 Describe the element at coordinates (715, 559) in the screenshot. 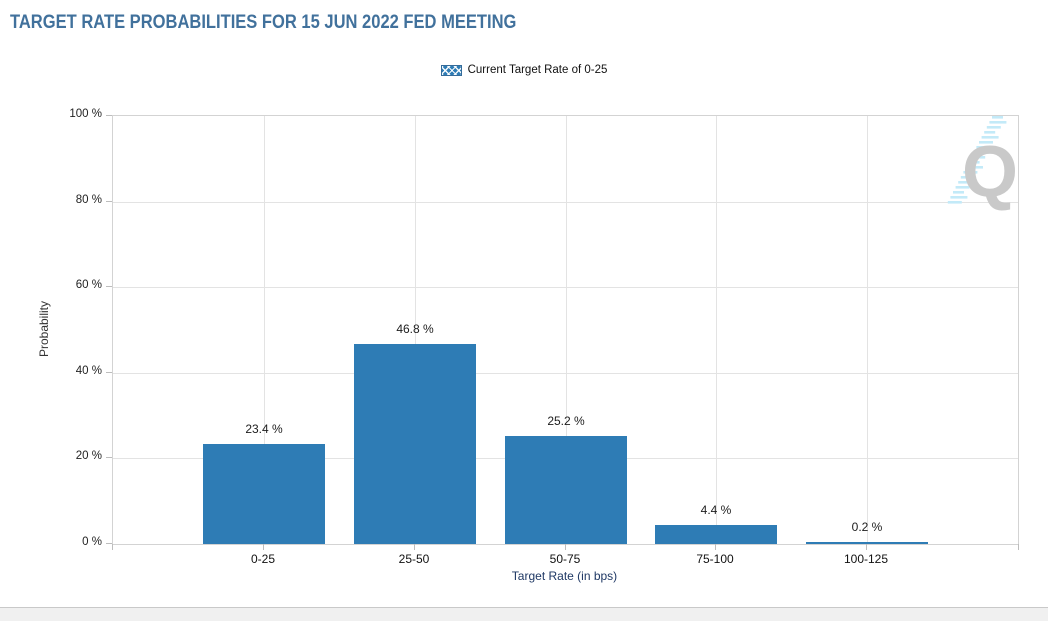

I see `x-tick-label: 75-100` at that location.